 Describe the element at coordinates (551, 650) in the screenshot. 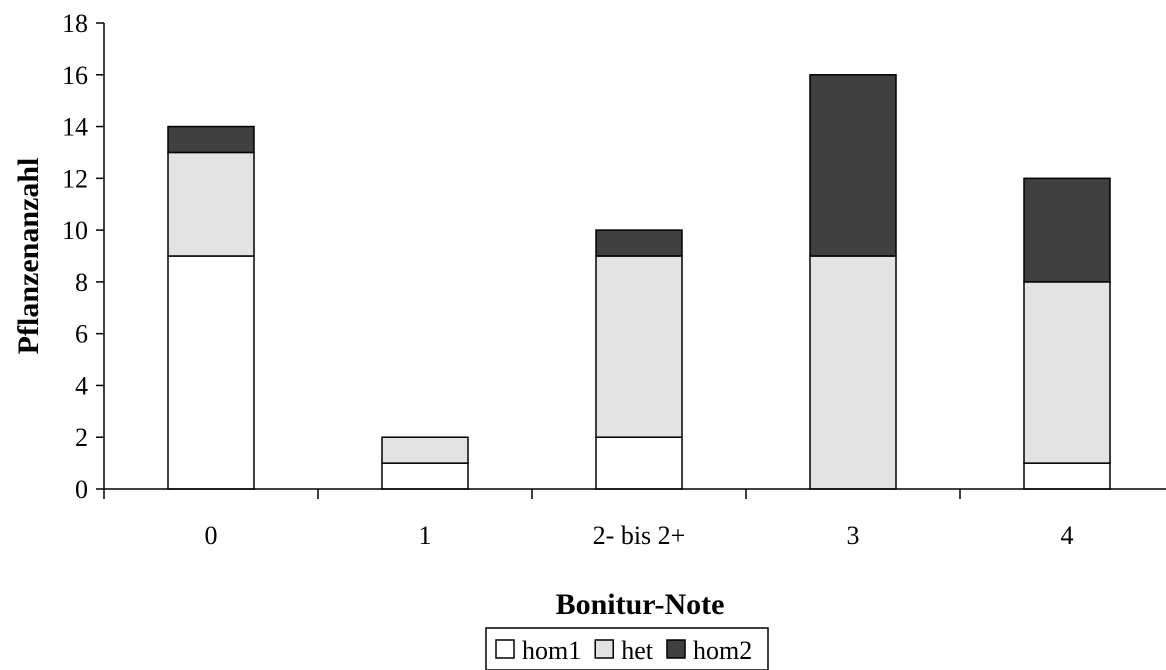

I see `legend-label-hom1: hom1` at that location.